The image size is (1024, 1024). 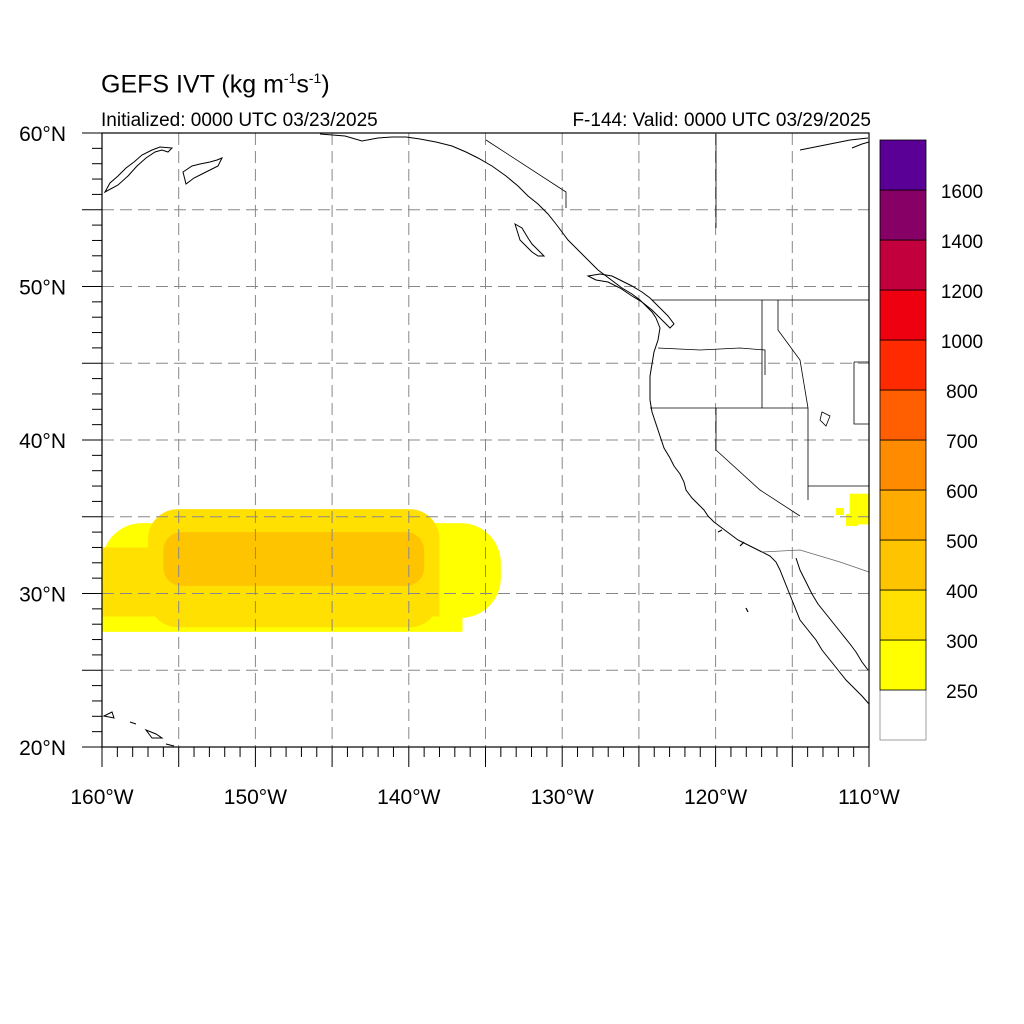 I want to click on lon-tick-label: 130°W, so click(x=562, y=797).